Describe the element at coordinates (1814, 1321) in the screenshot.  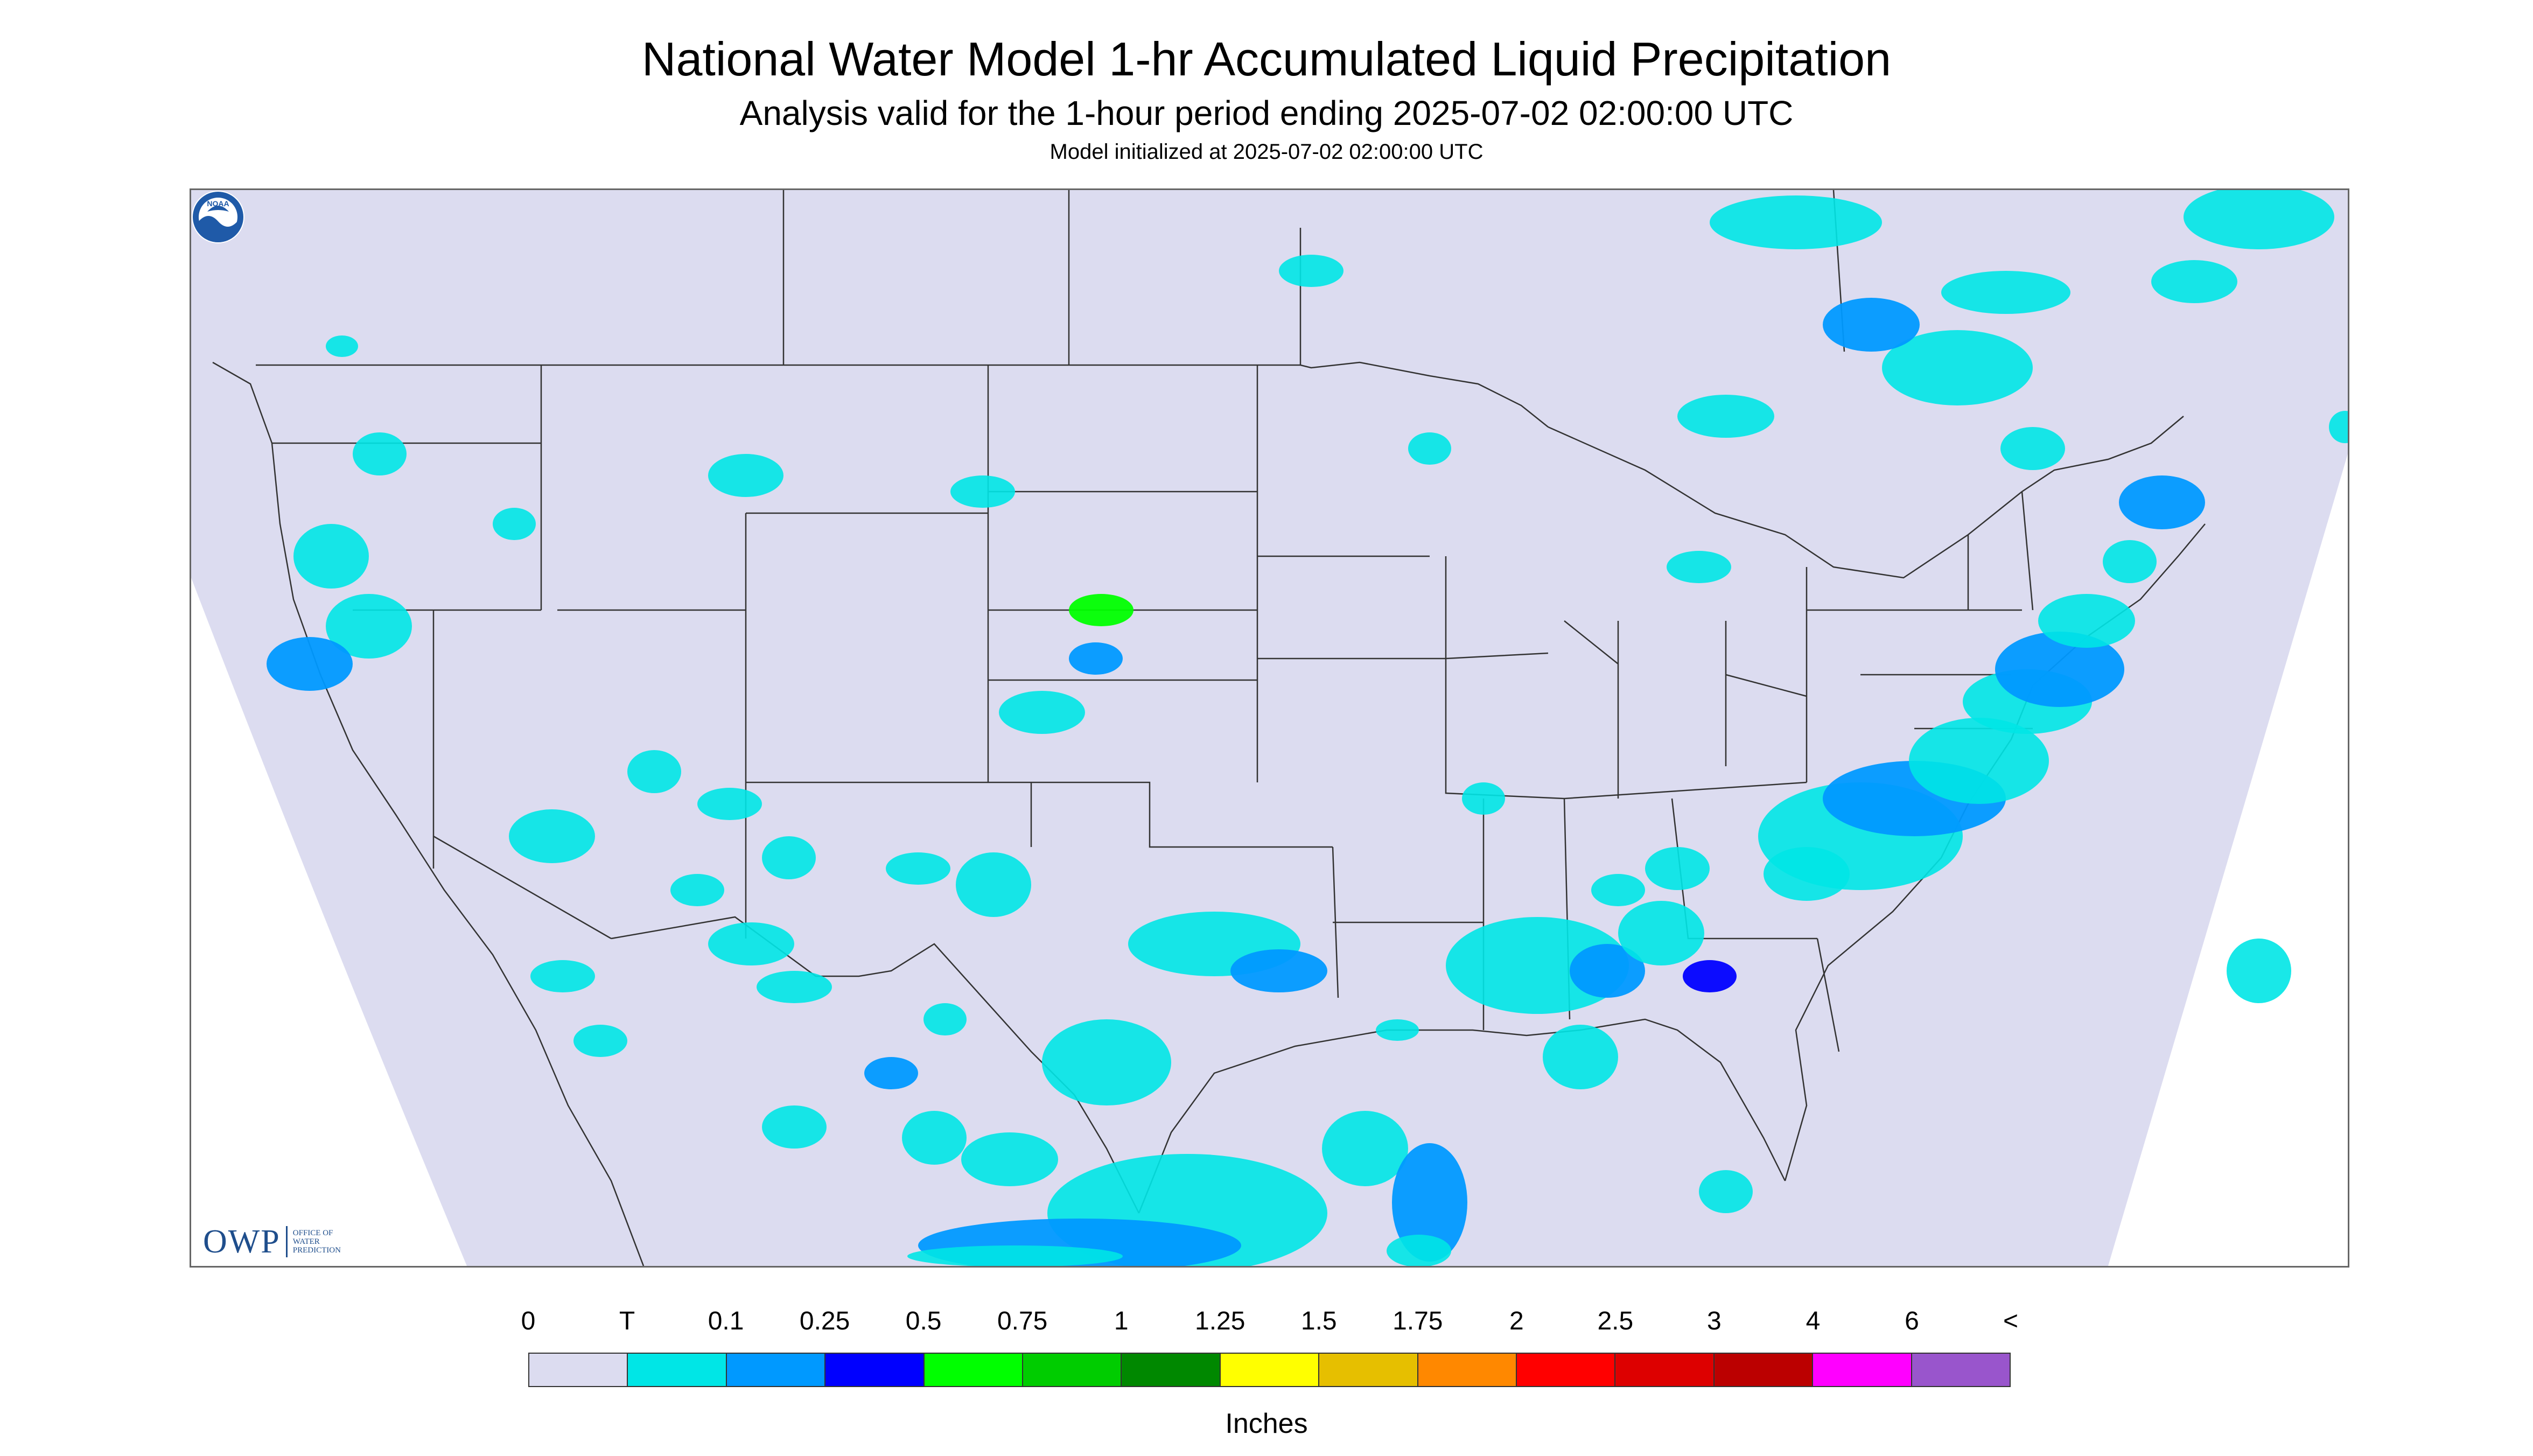
I see `legend-label: 4` at that location.